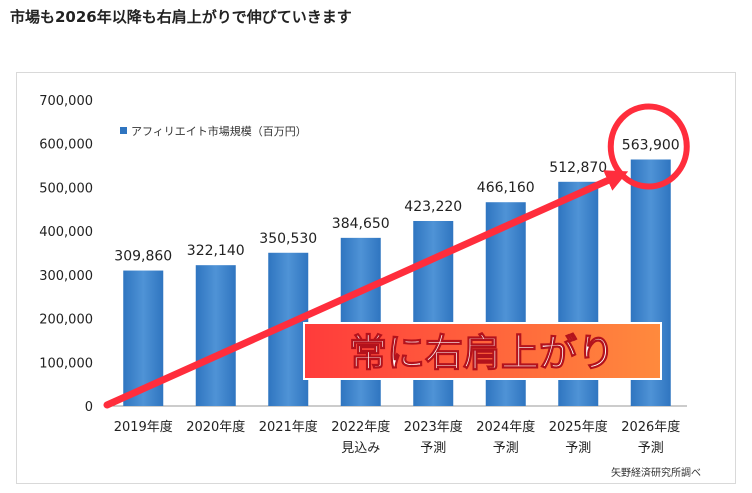 Image resolution: width=752 pixels, height=493 pixels. What do you see at coordinates (66, 276) in the screenshot?
I see `y-tick-label: 300,000` at bounding box center [66, 276].